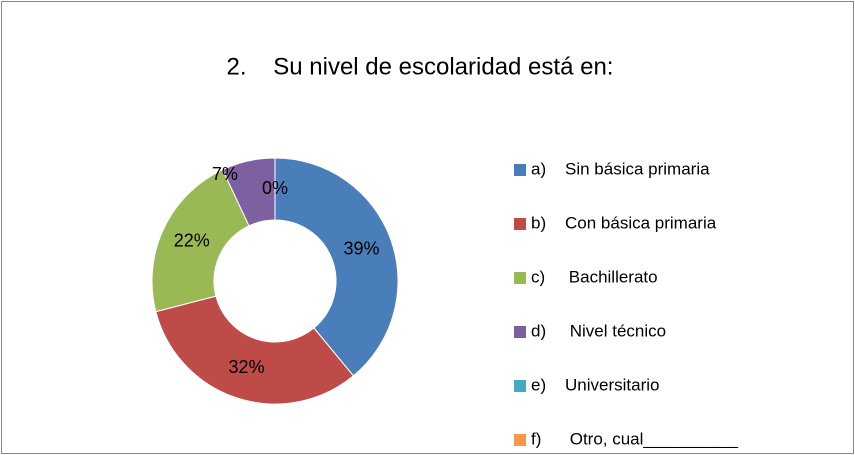 The width and height of the screenshot is (855, 455). I want to click on data-label: 39%, so click(362, 249).